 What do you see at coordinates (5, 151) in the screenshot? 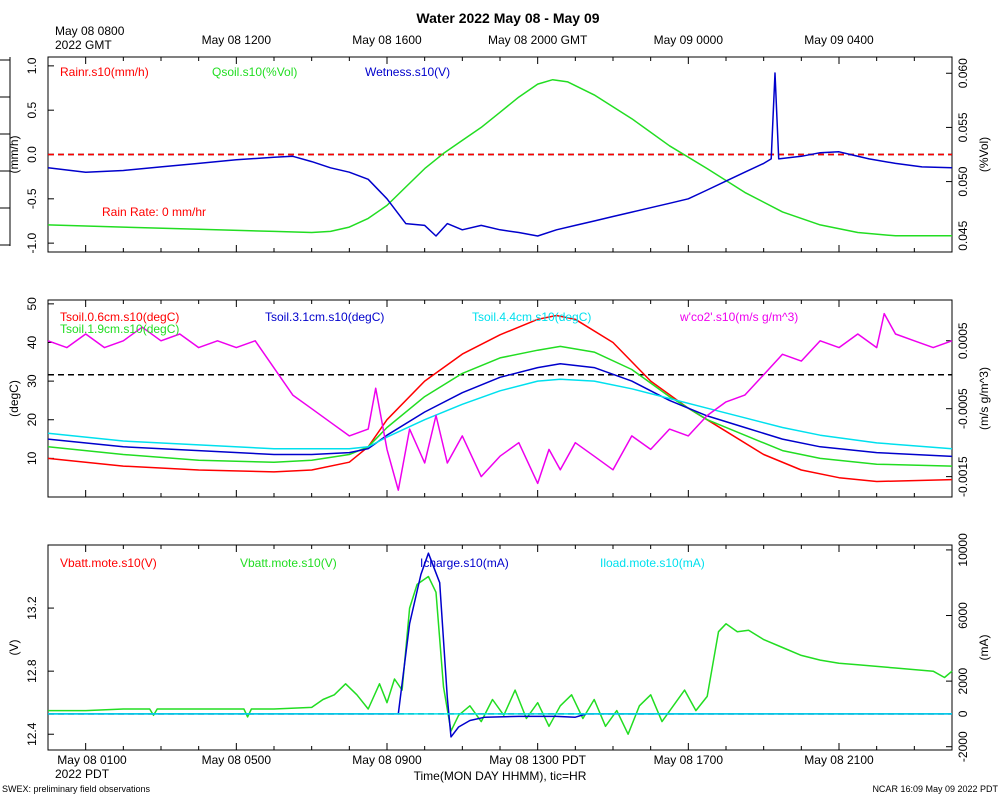
I see `left-stub-axis` at bounding box center [5, 151].